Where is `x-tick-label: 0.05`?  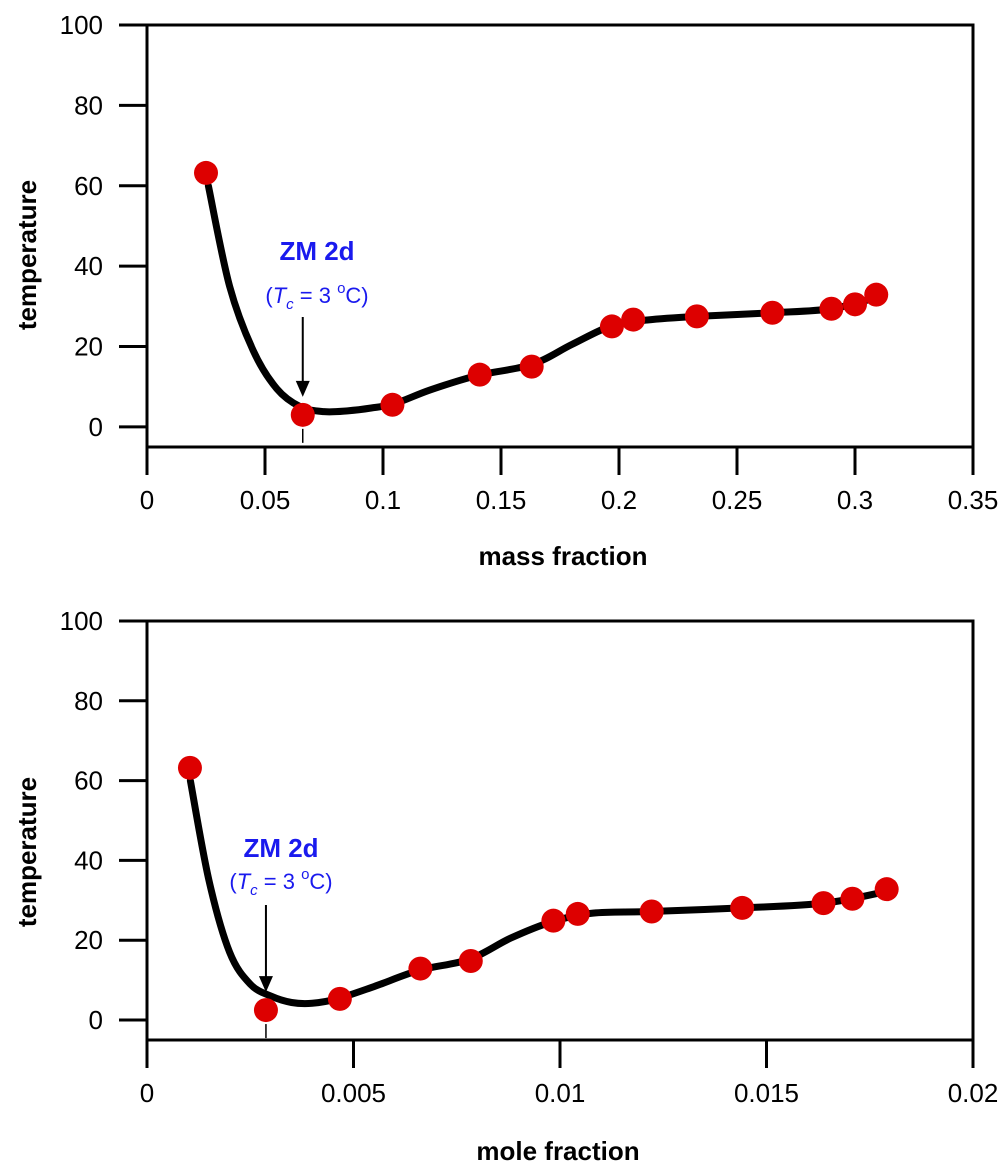 x-tick-label: 0.05 is located at coordinates (265, 500).